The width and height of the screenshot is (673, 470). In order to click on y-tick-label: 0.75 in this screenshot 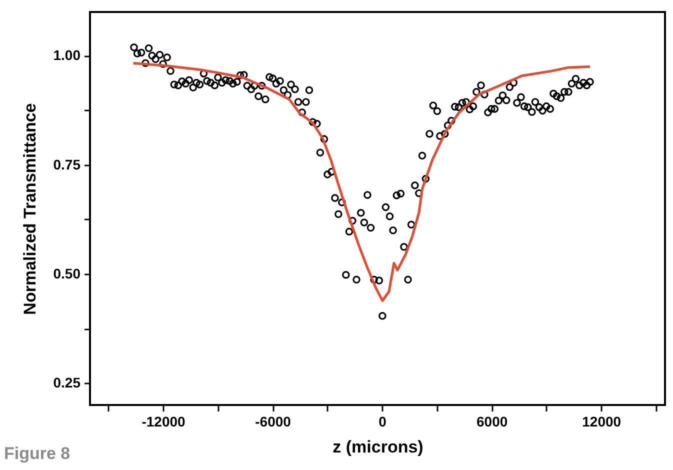, I will do `click(67, 164)`.